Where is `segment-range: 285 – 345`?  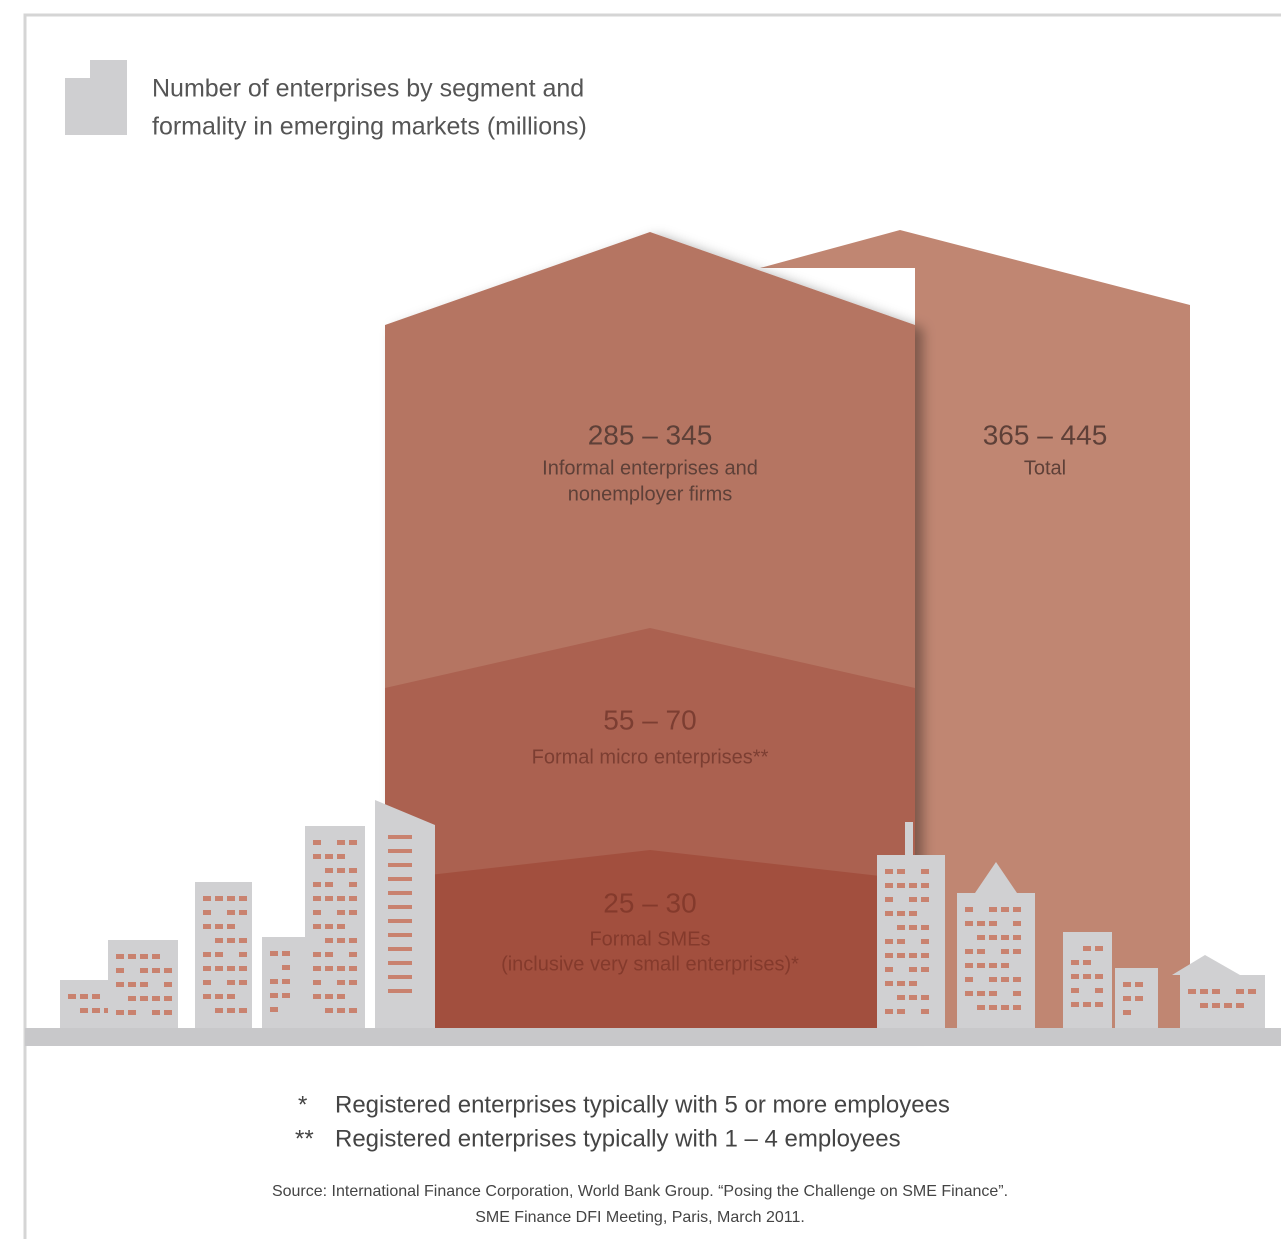 segment-range: 285 – 345 is located at coordinates (650, 434).